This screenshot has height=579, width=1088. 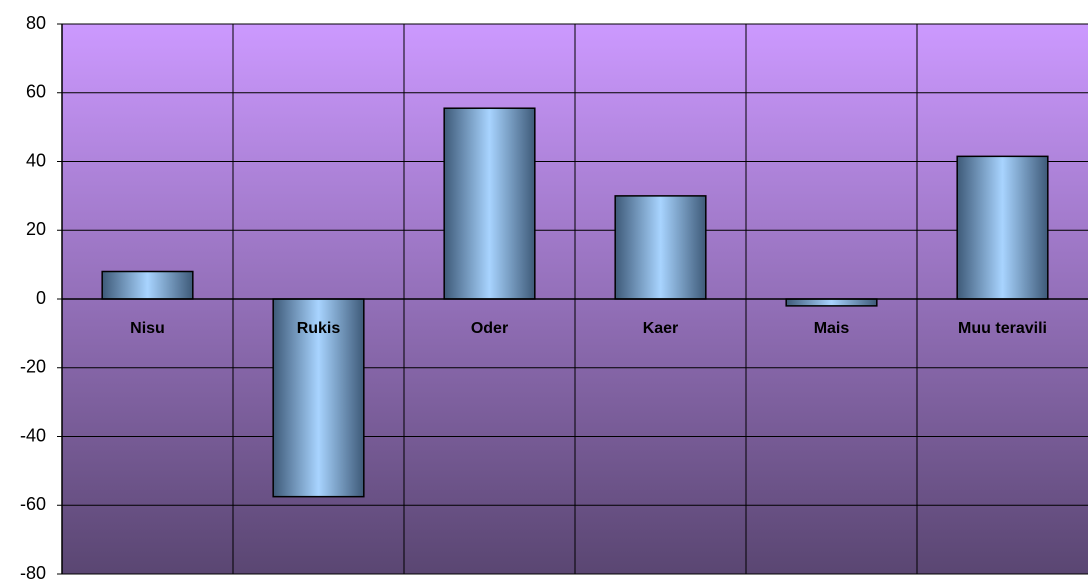 I want to click on bar-mais, so click(x=831, y=302).